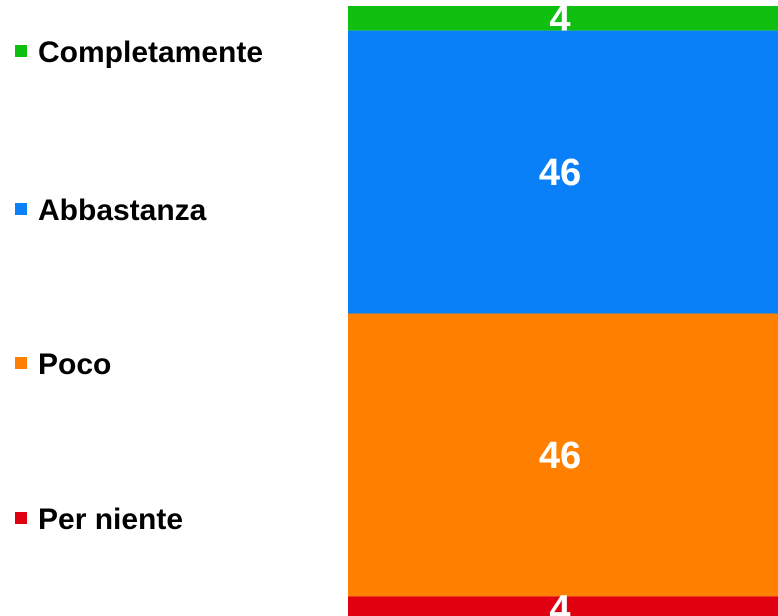  I want to click on data-label-per-niente: 4, so click(559, 602).